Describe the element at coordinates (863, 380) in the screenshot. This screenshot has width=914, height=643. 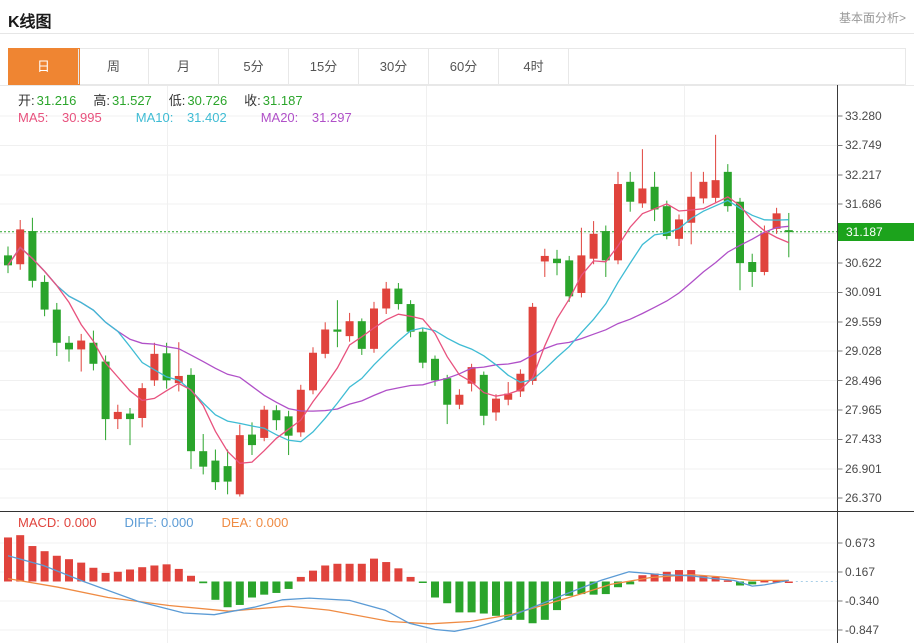
I see `price-axis-label: 28.496` at that location.